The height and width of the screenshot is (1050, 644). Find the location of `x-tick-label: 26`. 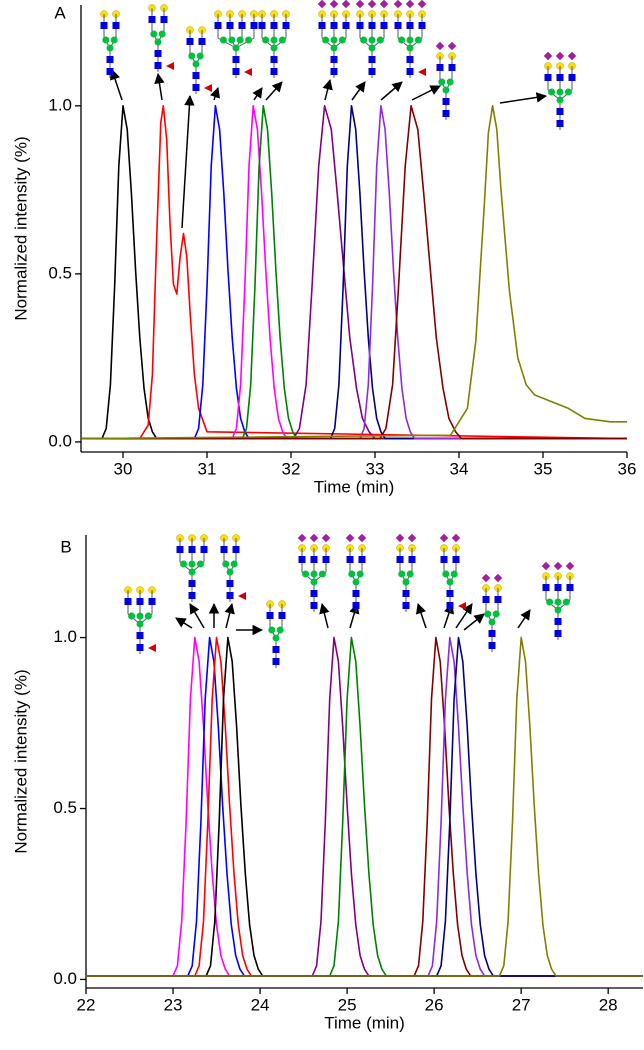

x-tick-label: 26 is located at coordinates (434, 1004).